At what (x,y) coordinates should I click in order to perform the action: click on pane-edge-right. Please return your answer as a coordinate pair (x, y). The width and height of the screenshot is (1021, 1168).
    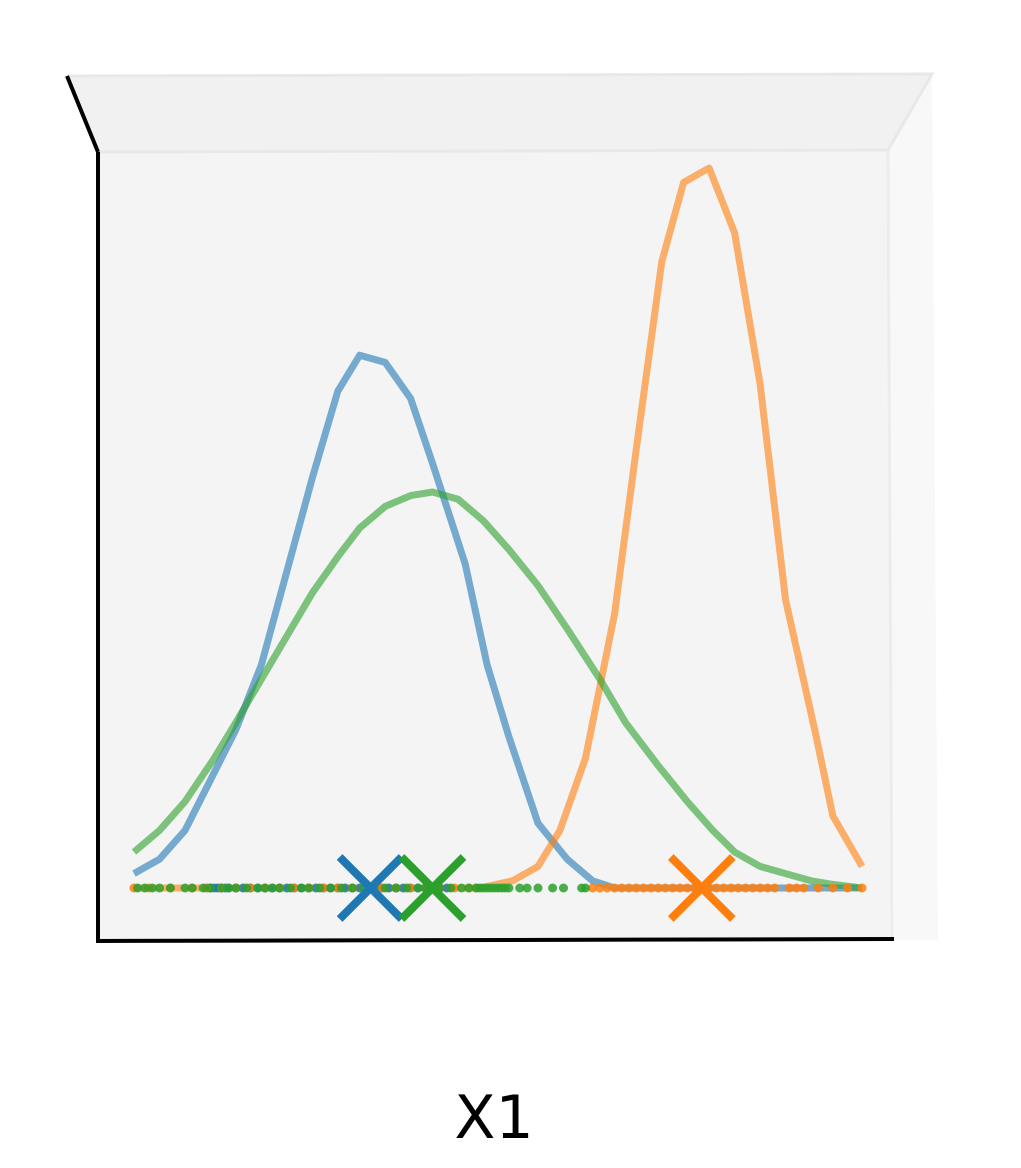
    Looking at the image, I should click on (890, 545).